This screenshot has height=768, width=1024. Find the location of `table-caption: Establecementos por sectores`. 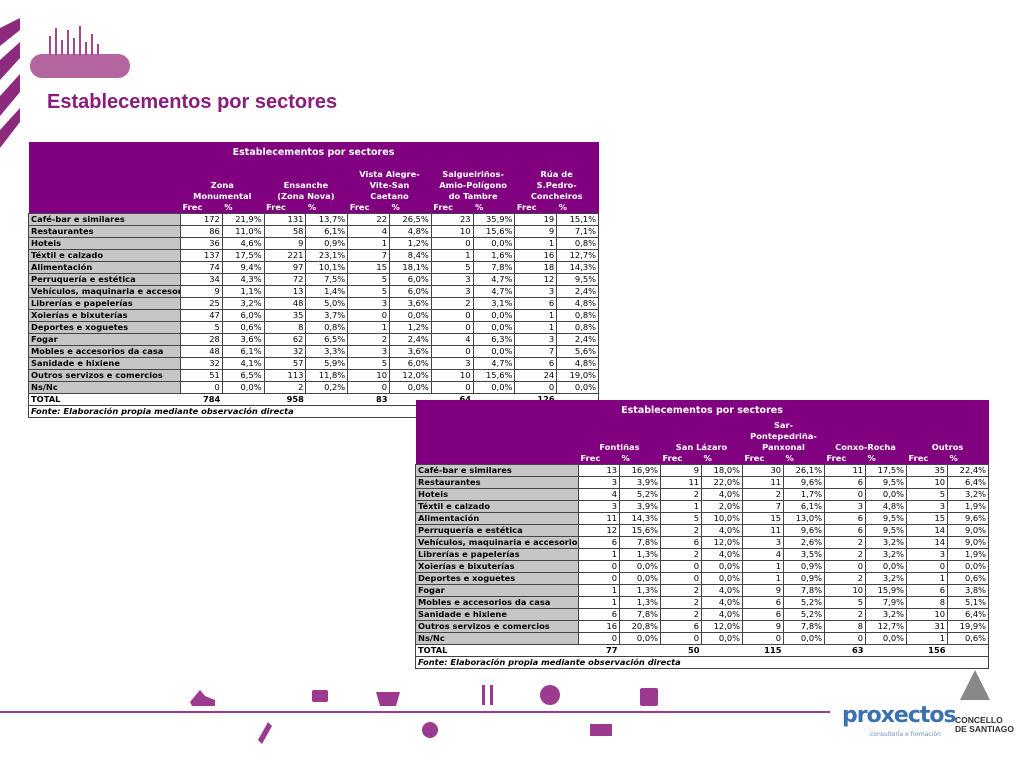

table-caption: Establecementos por sectores is located at coordinates (702, 410).